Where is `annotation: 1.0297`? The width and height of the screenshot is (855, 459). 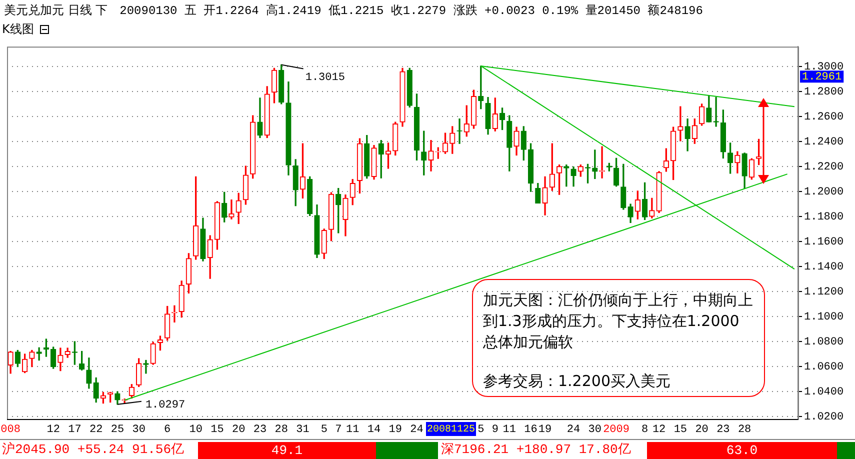 annotation: 1.0297 is located at coordinates (165, 405).